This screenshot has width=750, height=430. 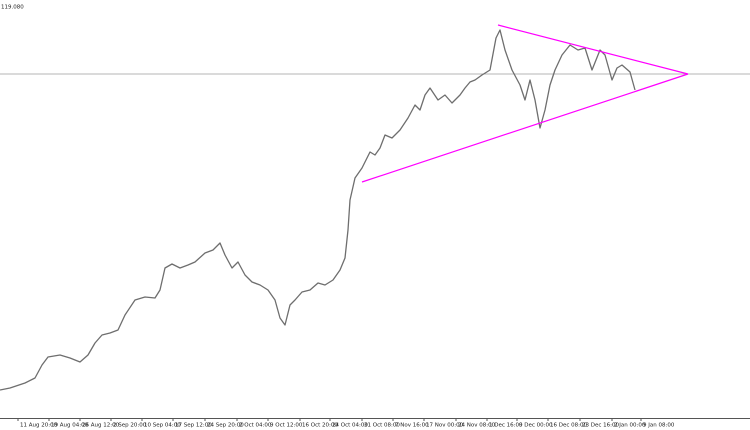 What do you see at coordinates (568, 426) in the screenshot?
I see `x-tick-label: 16 Dec 08:00` at bounding box center [568, 426].